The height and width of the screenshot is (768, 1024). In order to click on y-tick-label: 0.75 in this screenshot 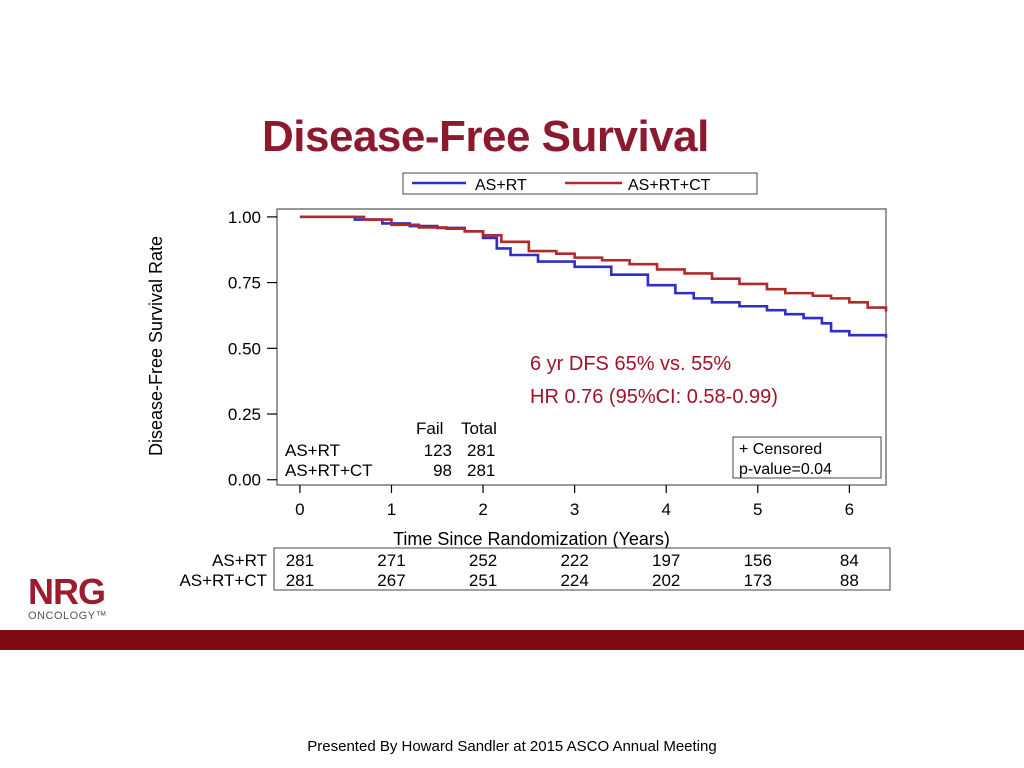, I will do `click(244, 283)`.